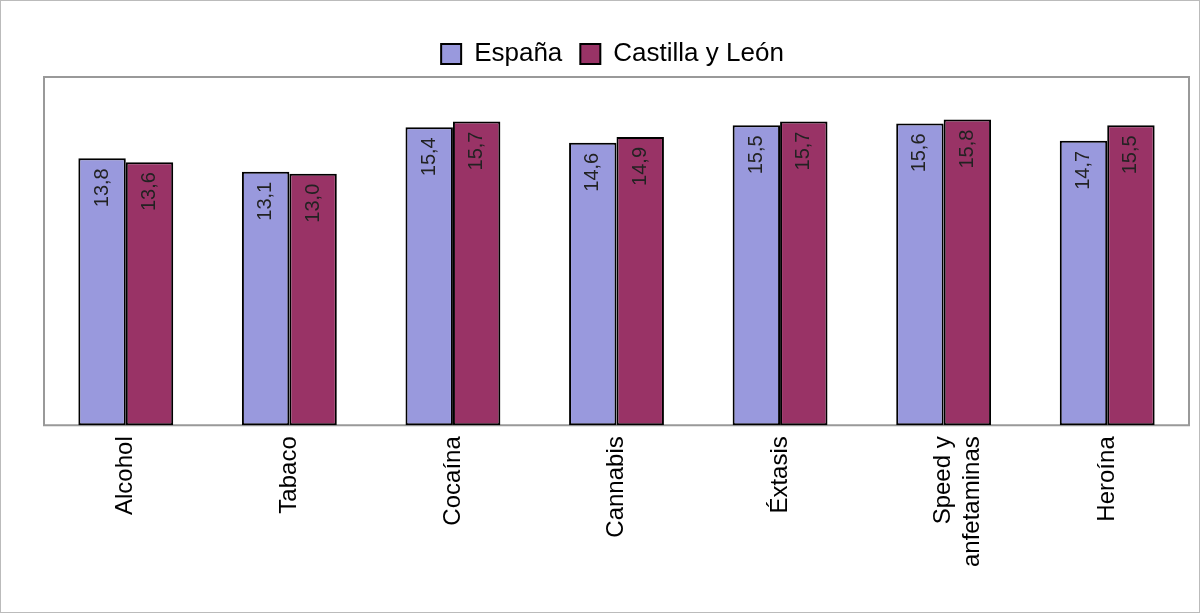 The width and height of the screenshot is (1200, 613). What do you see at coordinates (965, 149) in the screenshot?
I see `data-label: 15,8` at bounding box center [965, 149].